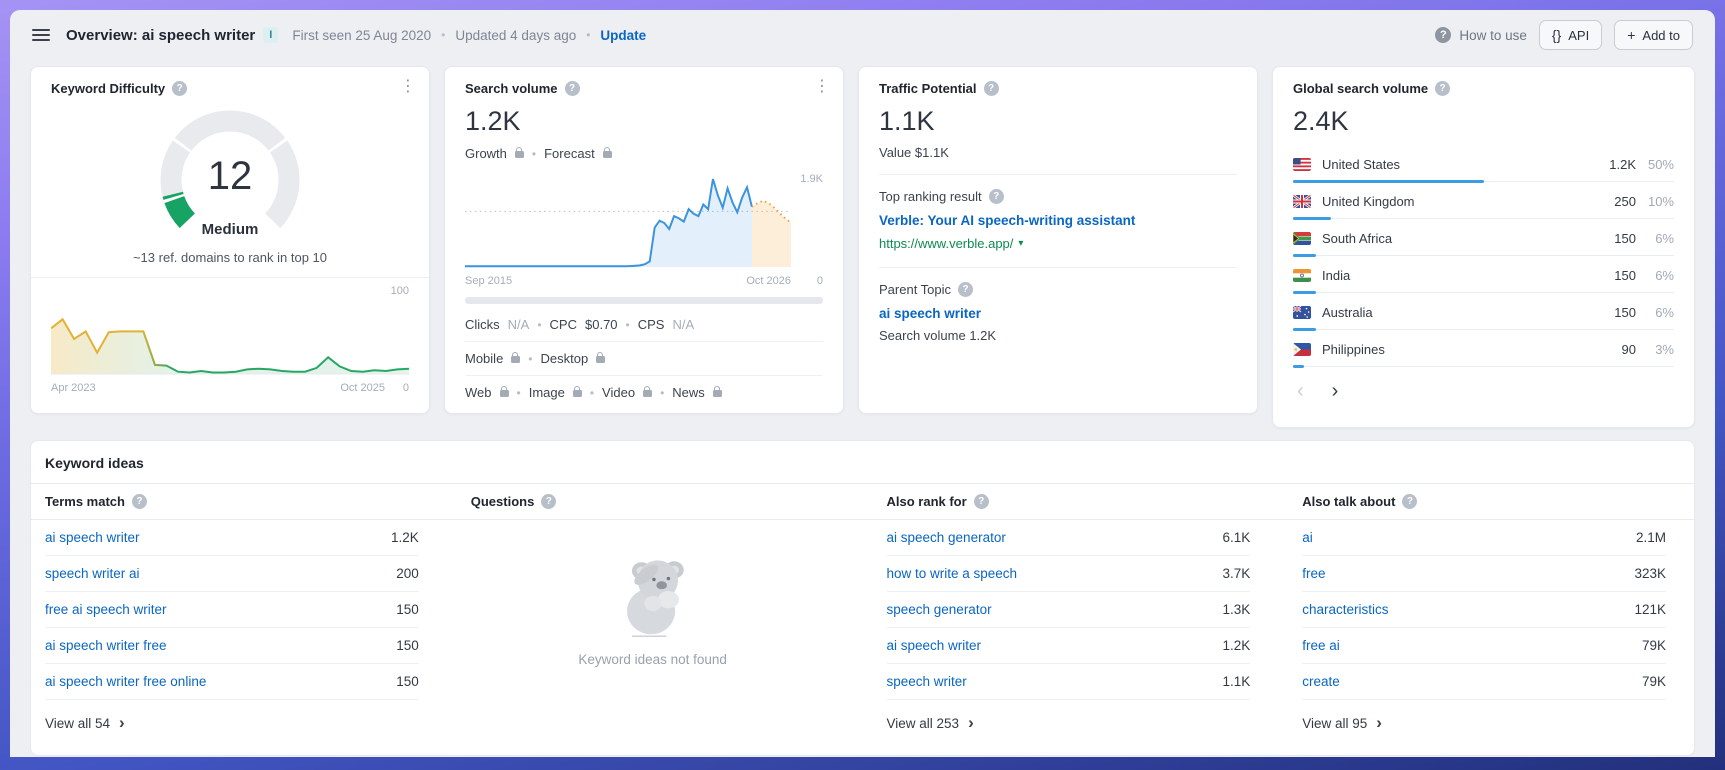 This screenshot has width=1725, height=770. Describe the element at coordinates (405, 388) in the screenshot. I see `kd-ymin-label: 0` at that location.